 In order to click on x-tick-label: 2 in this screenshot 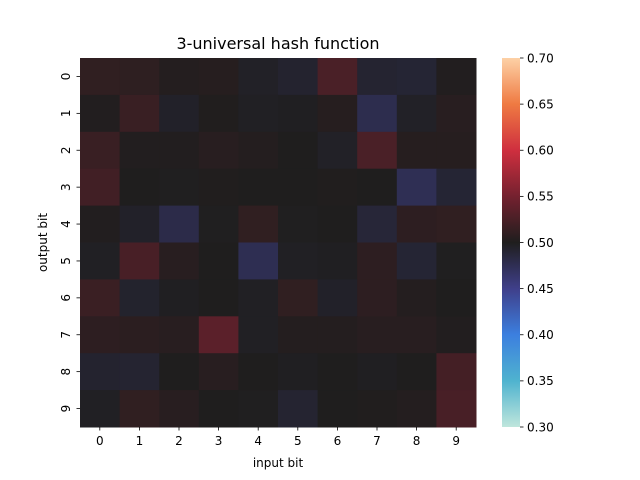, I will do `click(179, 441)`.